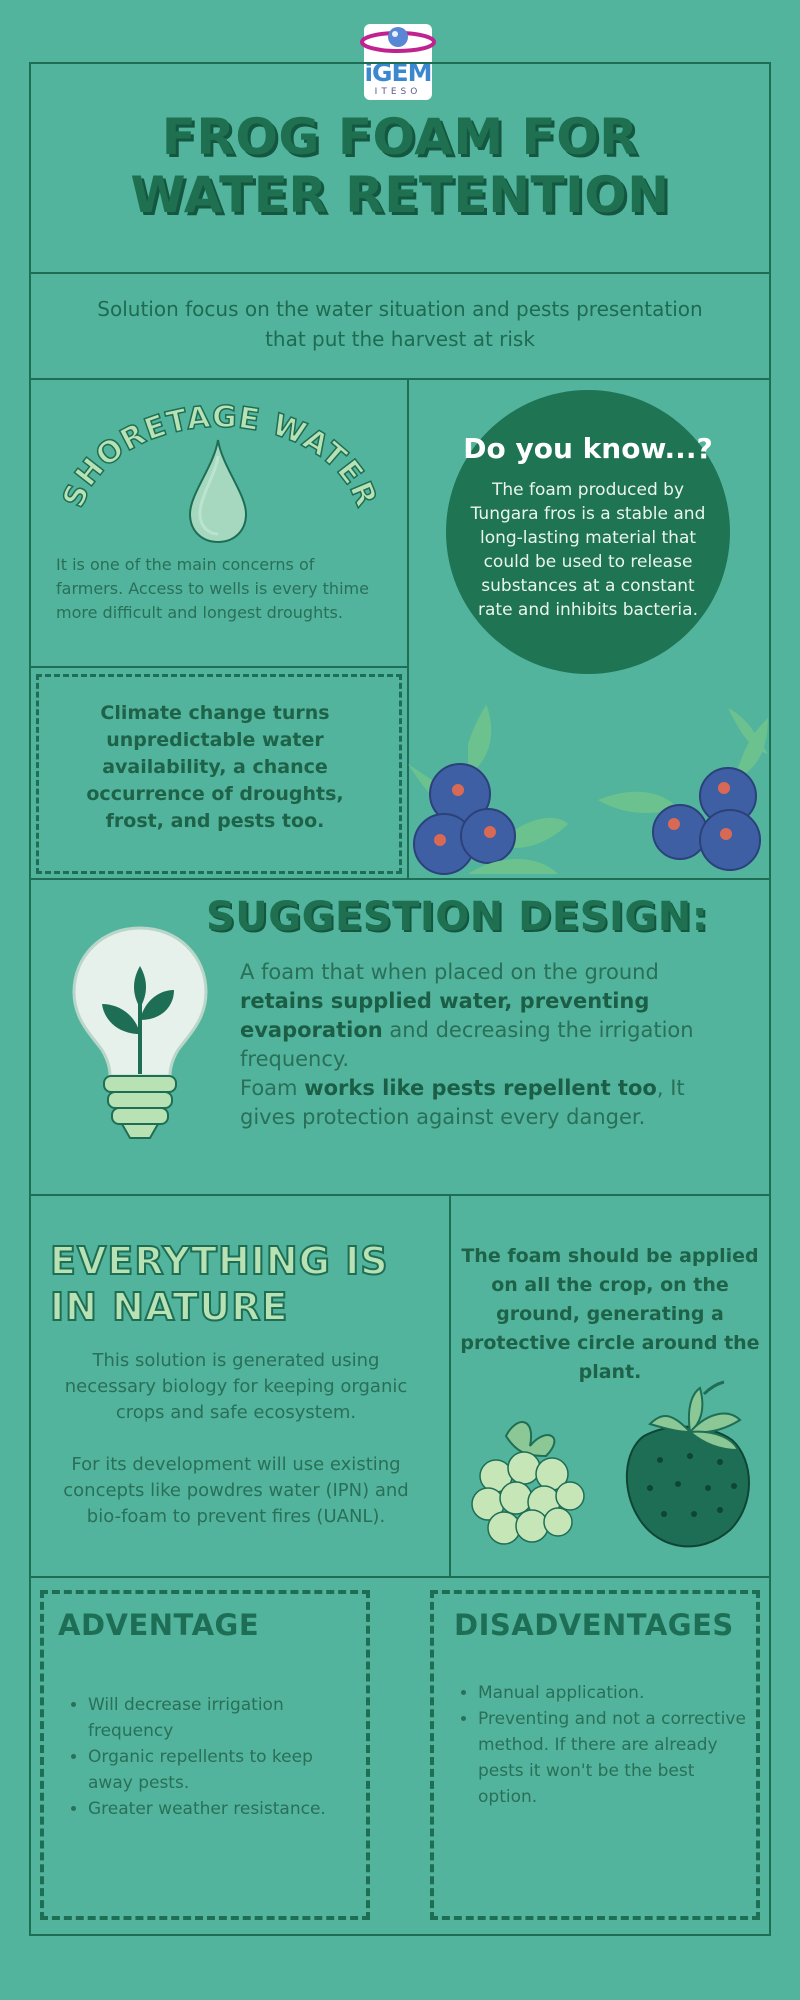 The image size is (800, 2000). I want to click on blueberries-right-icon, so click(683, 789).